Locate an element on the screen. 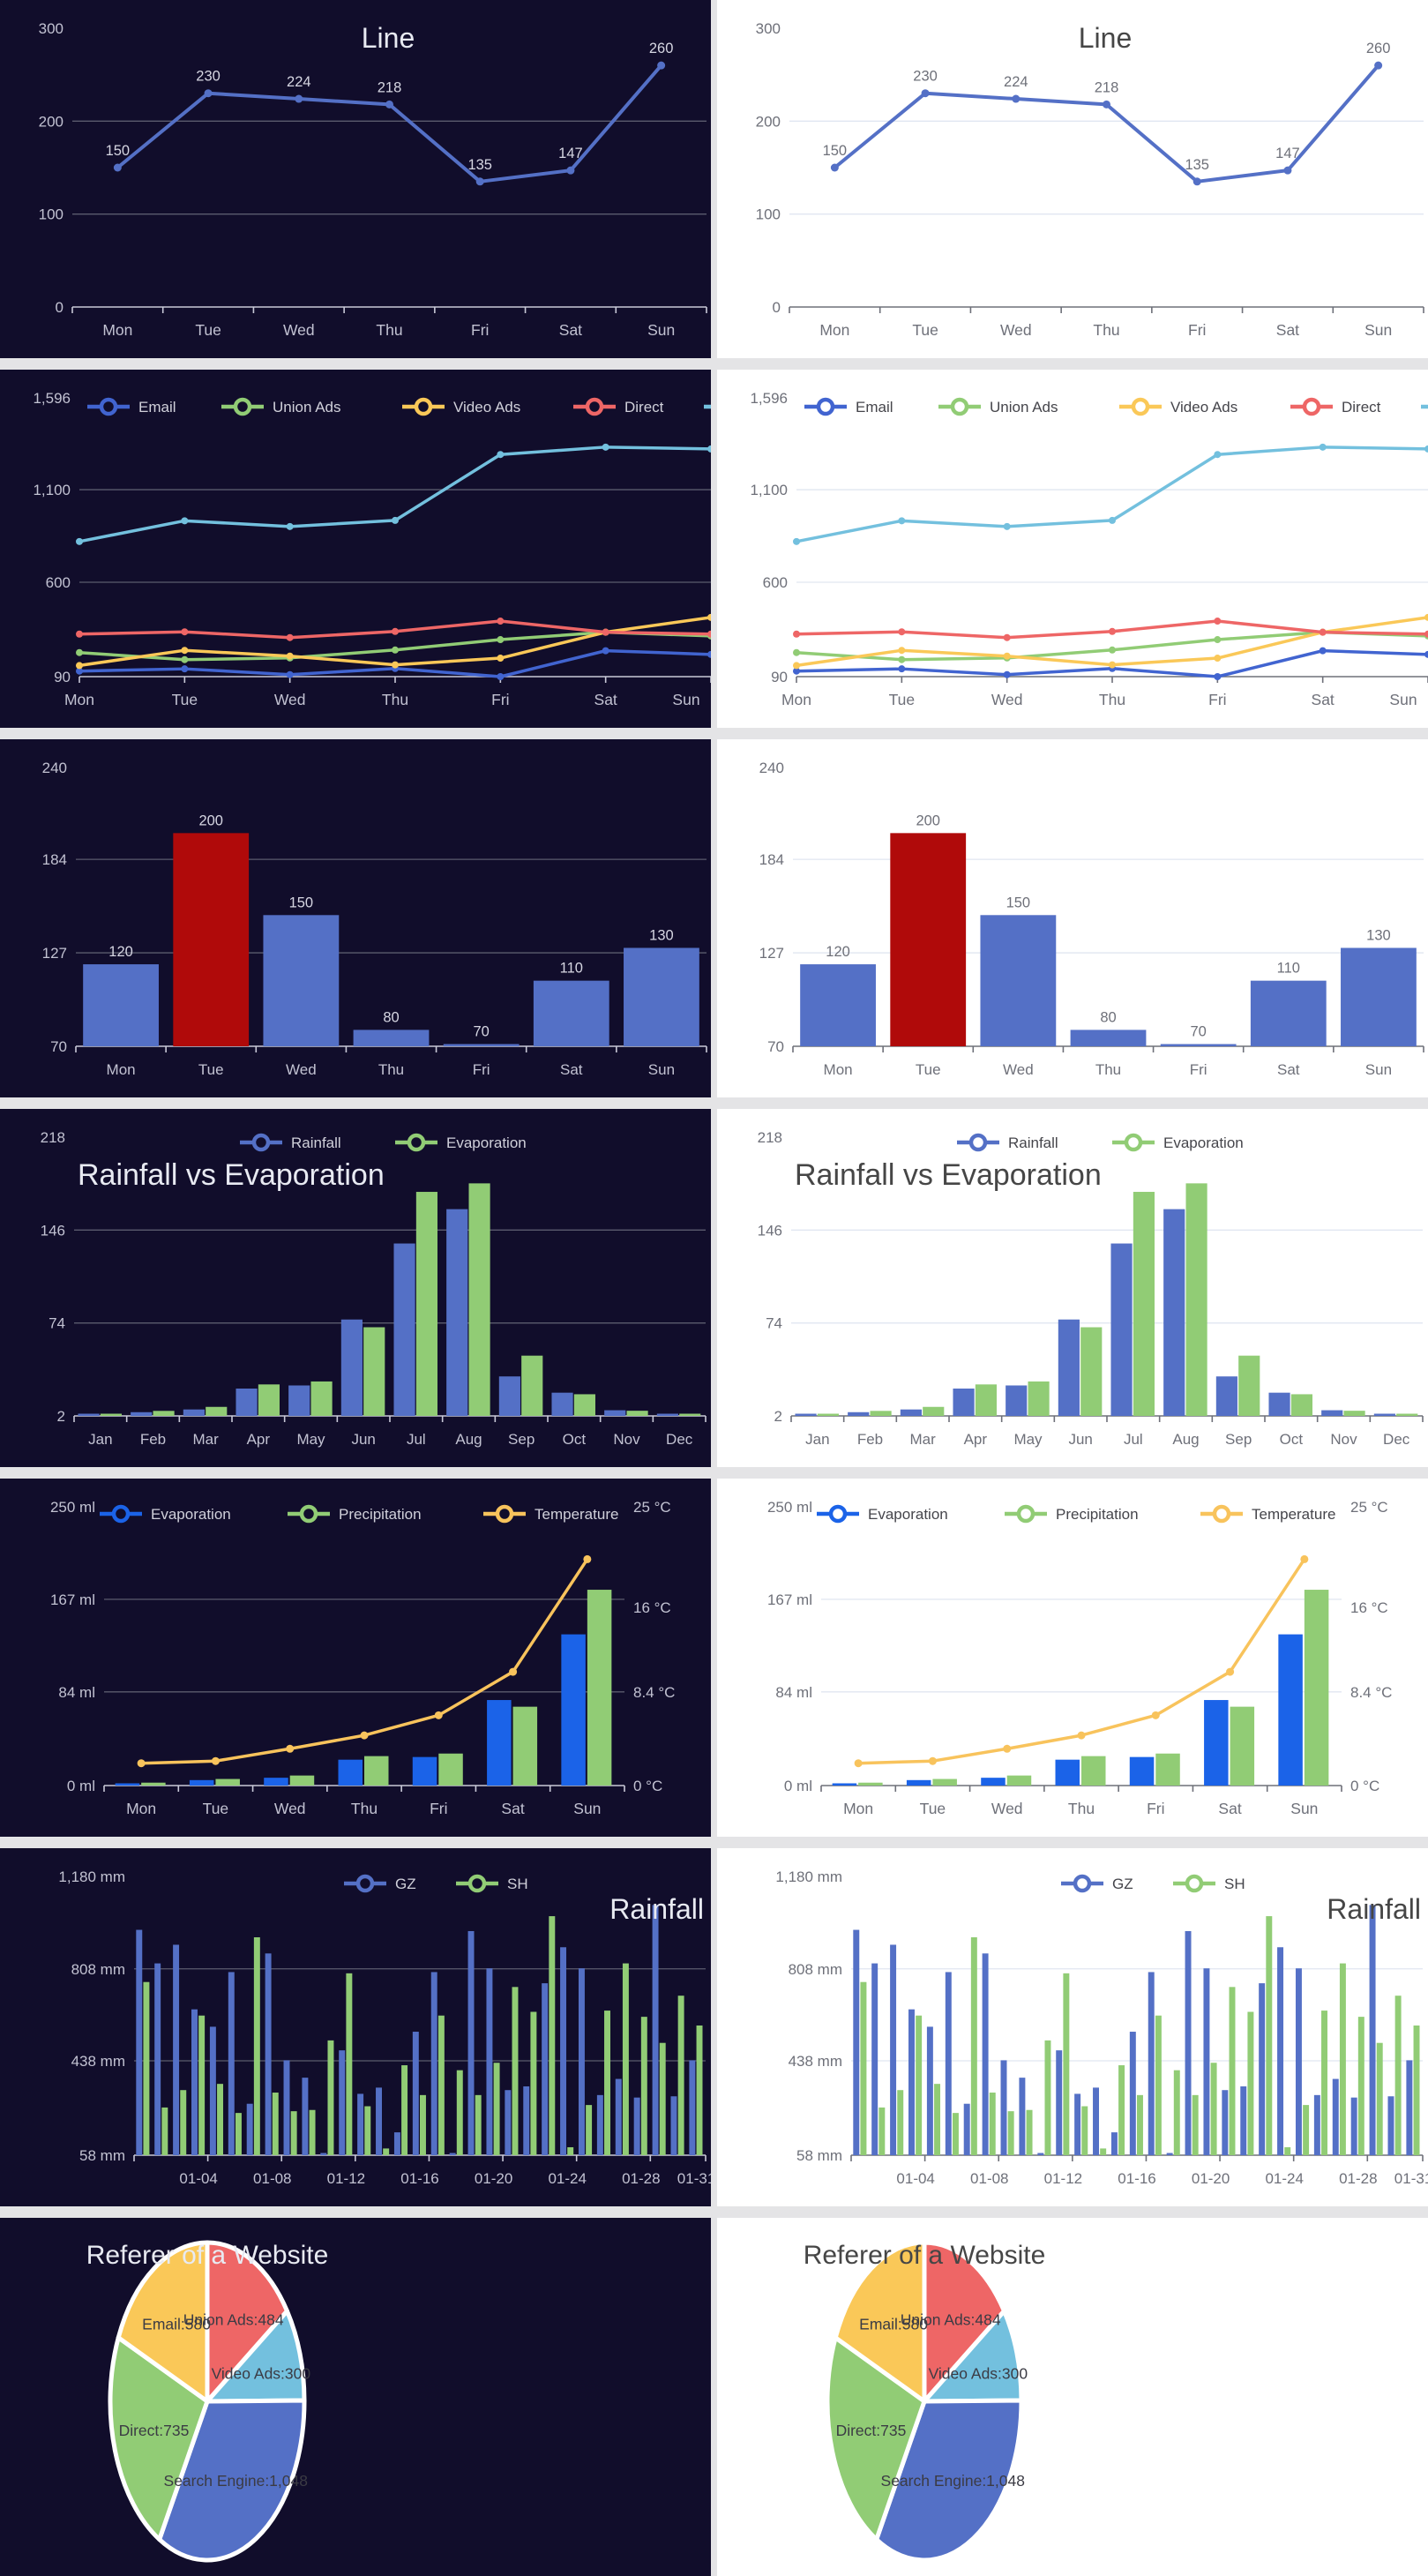 This screenshot has width=1428, height=2576. legend-item-rainfall: Rainfall is located at coordinates (1007, 1142).